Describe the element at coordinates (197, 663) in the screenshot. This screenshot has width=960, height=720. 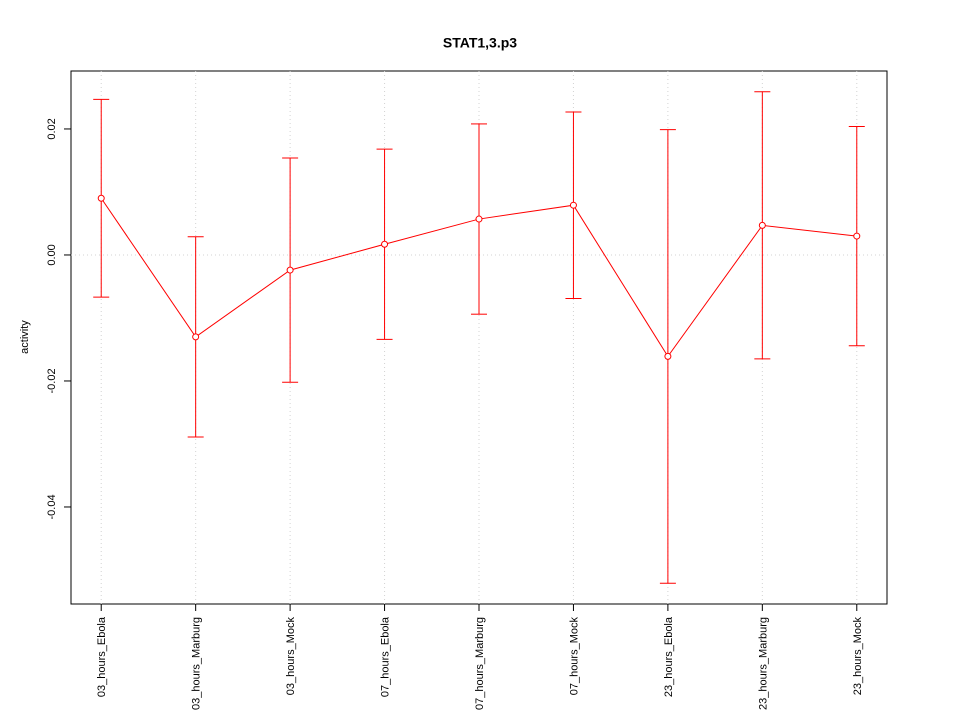
I see `x-tick-label: 03_hours_Marburg` at that location.